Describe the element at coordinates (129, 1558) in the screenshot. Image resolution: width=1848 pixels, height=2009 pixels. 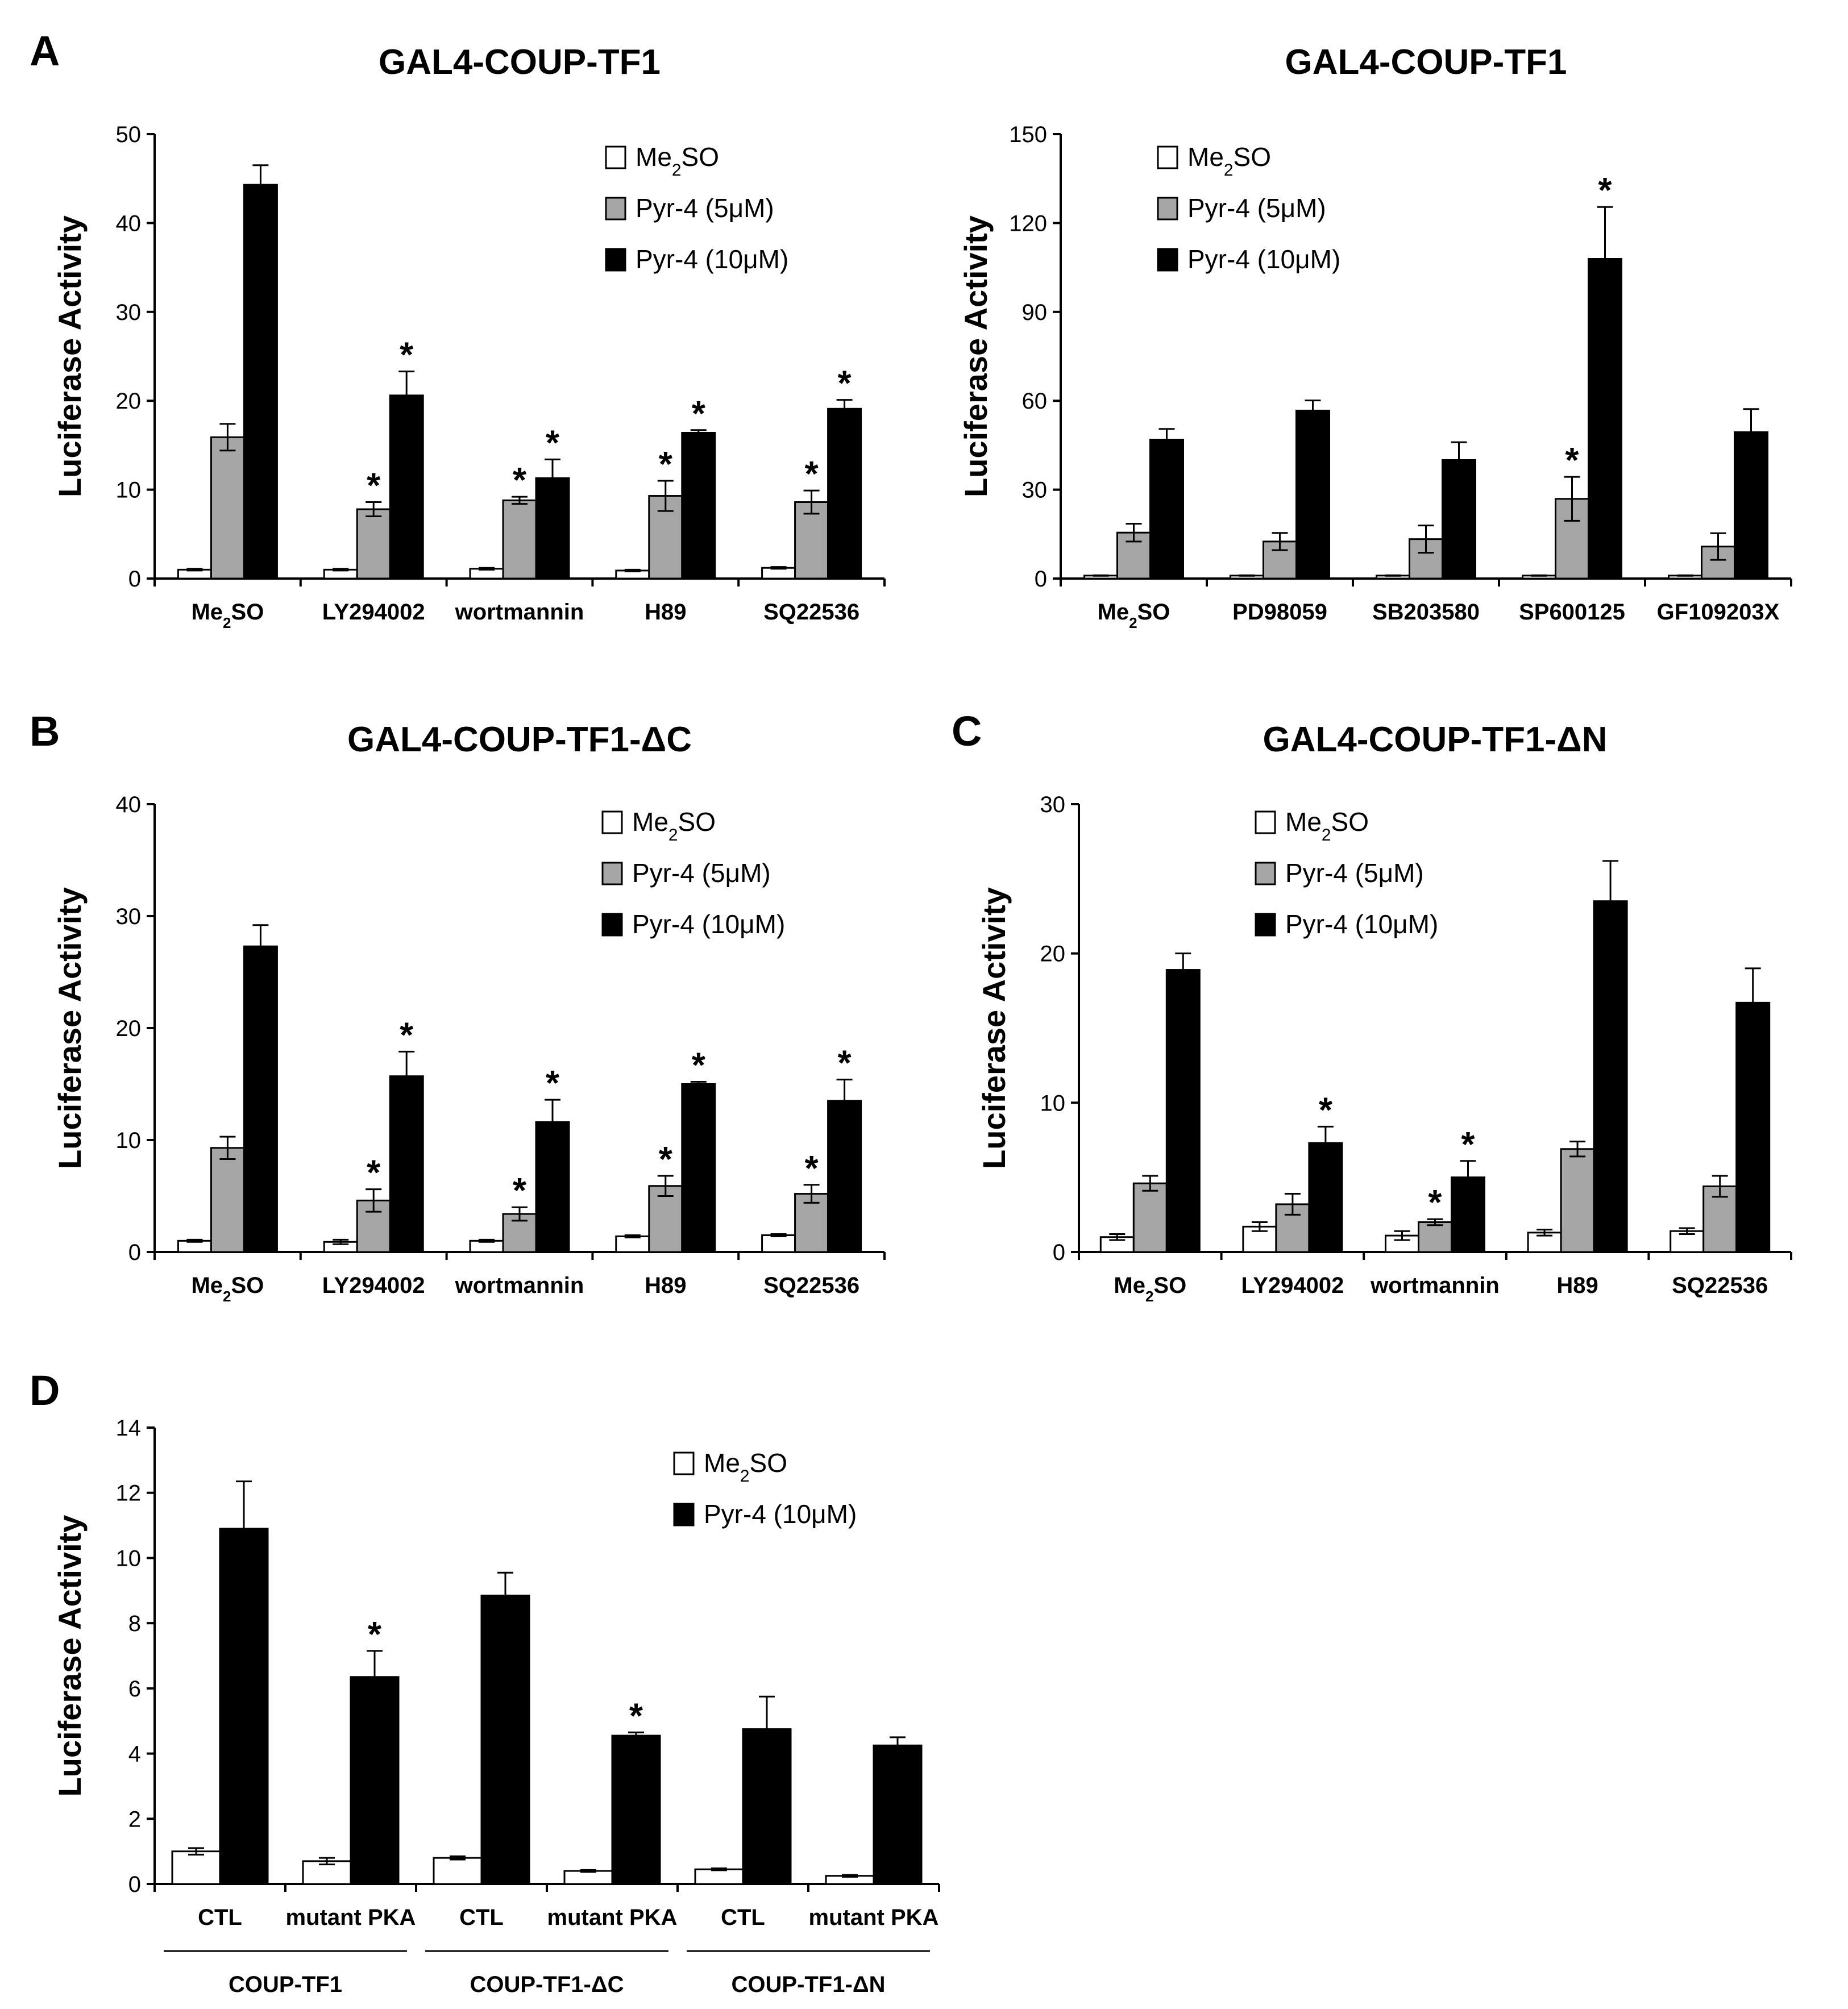
I see `y-tick-label: 10` at that location.